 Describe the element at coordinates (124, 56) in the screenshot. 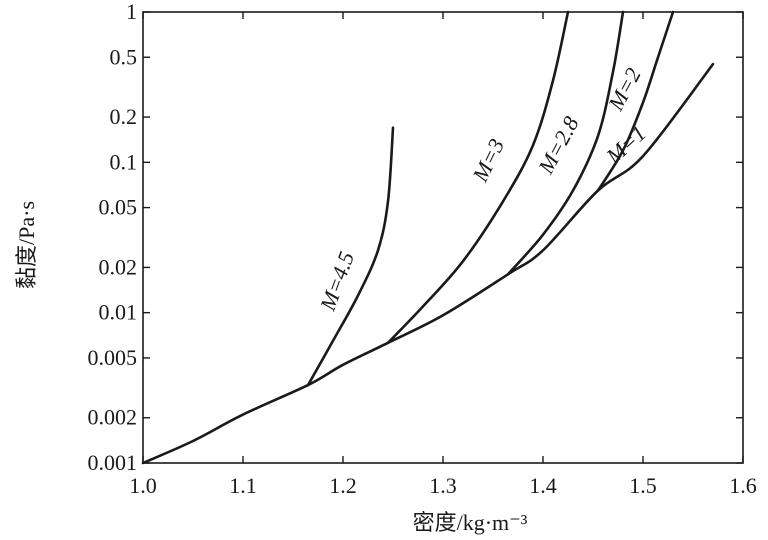

I see `y-tick-label: 0.5` at that location.